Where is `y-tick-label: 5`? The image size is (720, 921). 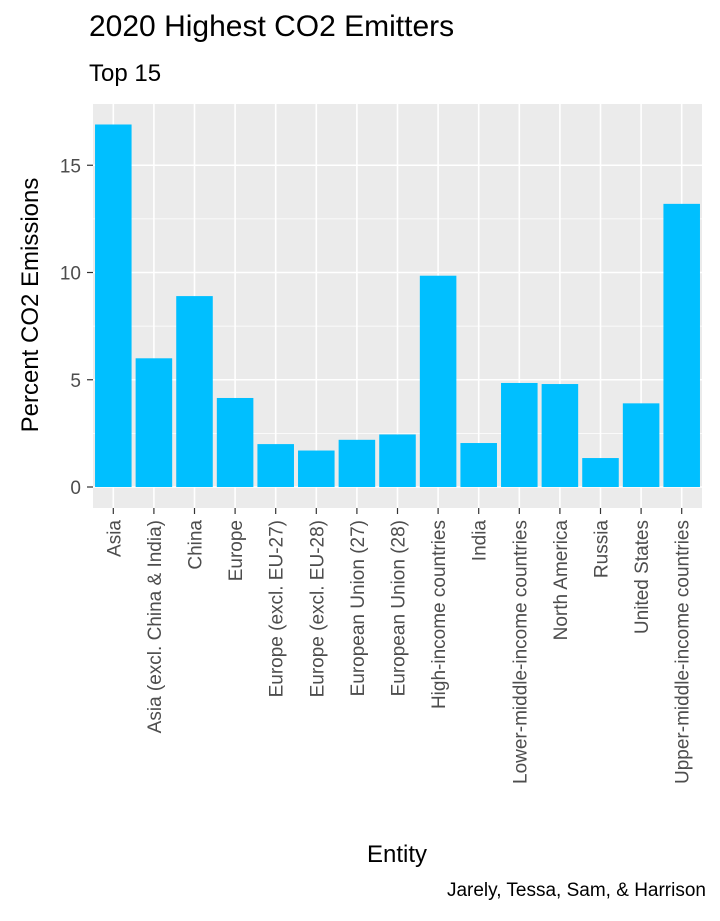 y-tick-label: 5 is located at coordinates (75, 381).